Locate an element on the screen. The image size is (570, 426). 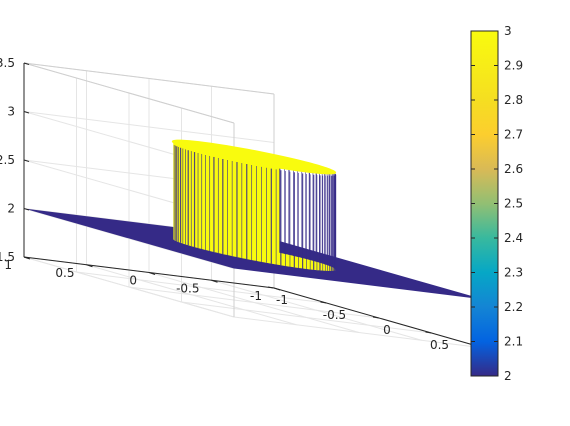
colorbar-fill is located at coordinates (484, 203).